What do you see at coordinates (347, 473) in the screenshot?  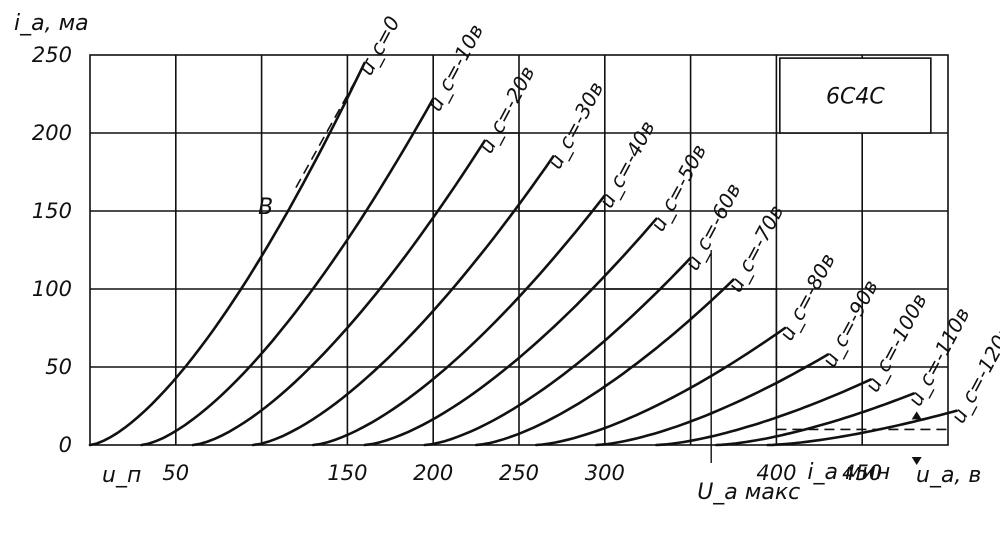 I see `x-tick-label-1: 150` at bounding box center [347, 473].